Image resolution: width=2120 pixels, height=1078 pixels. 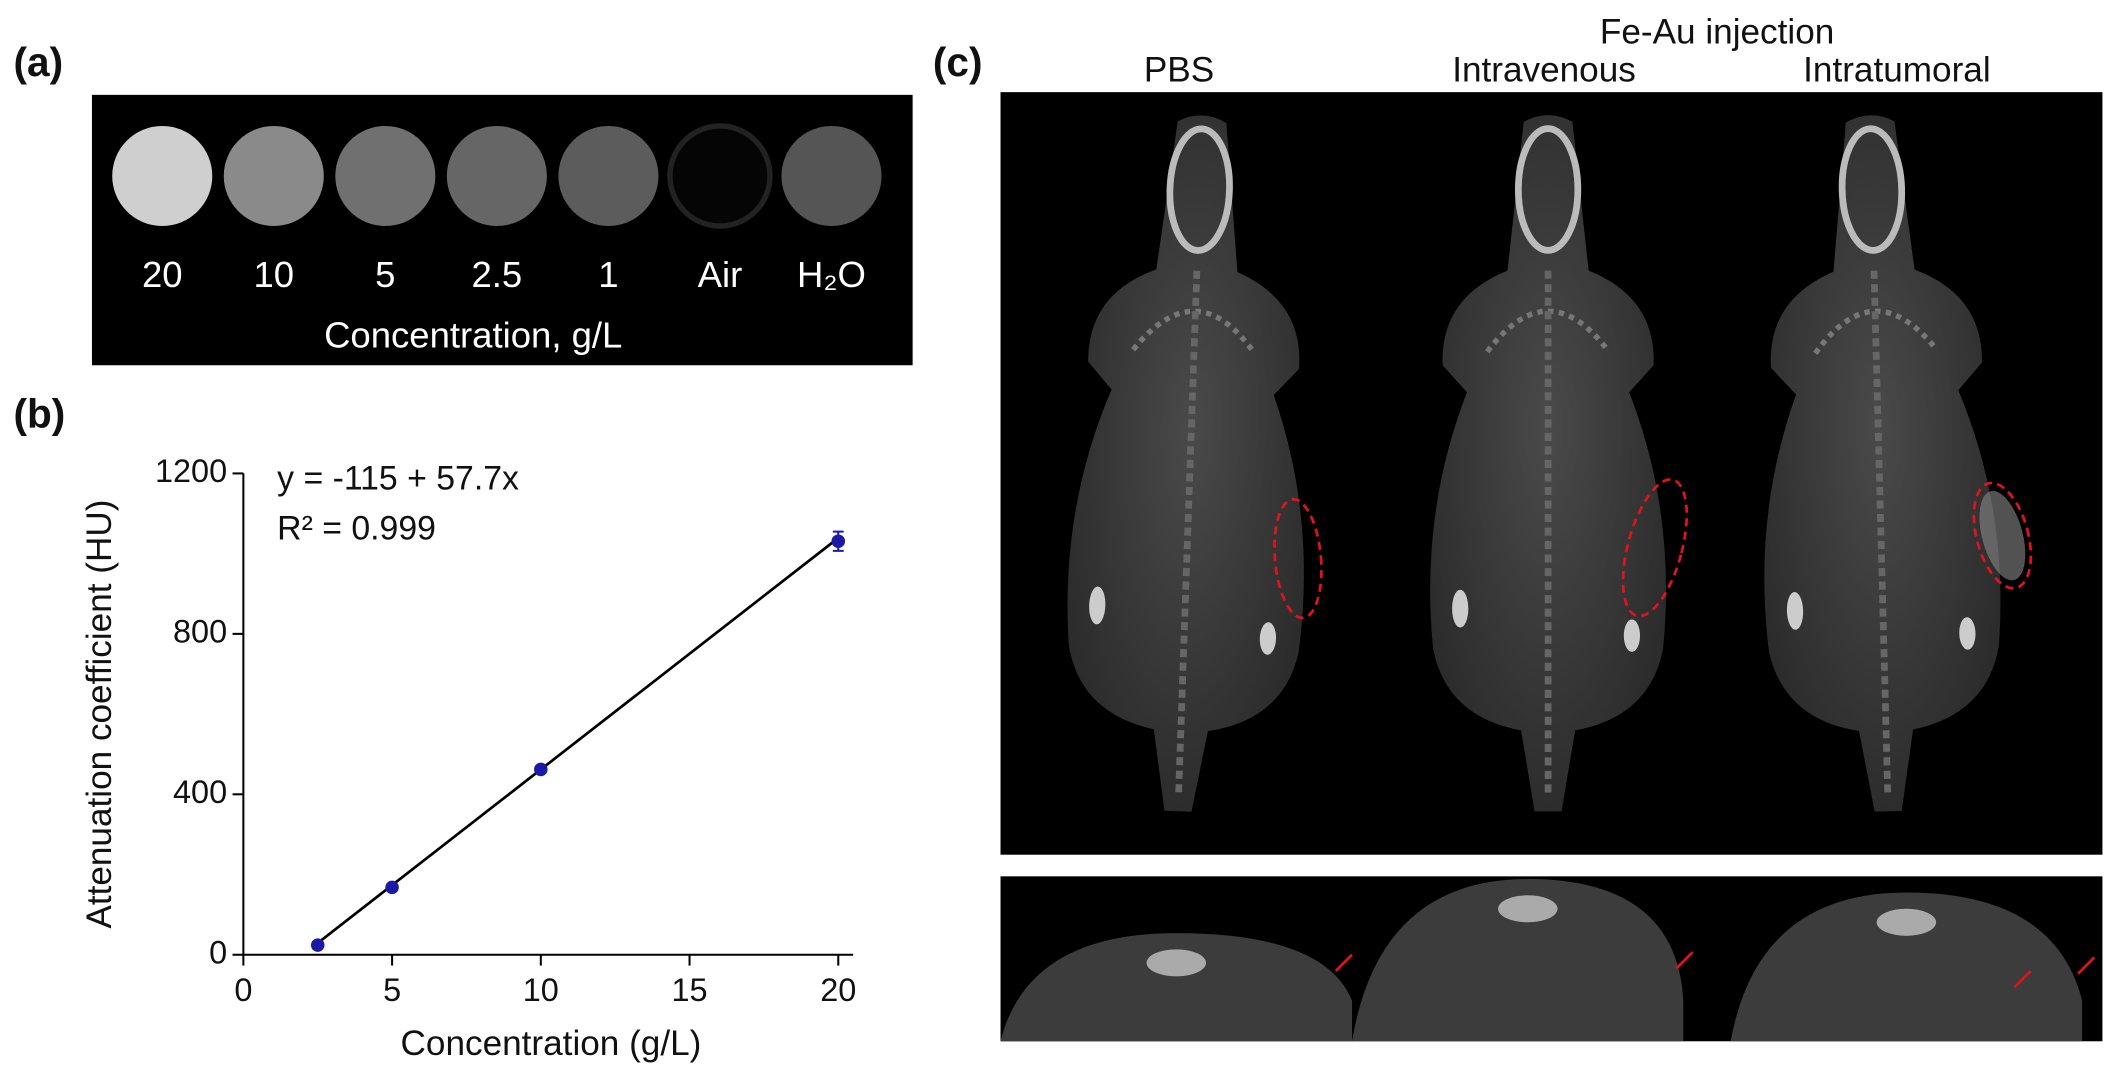 I want to click on y-tick-label: 1200, so click(x=191, y=471).